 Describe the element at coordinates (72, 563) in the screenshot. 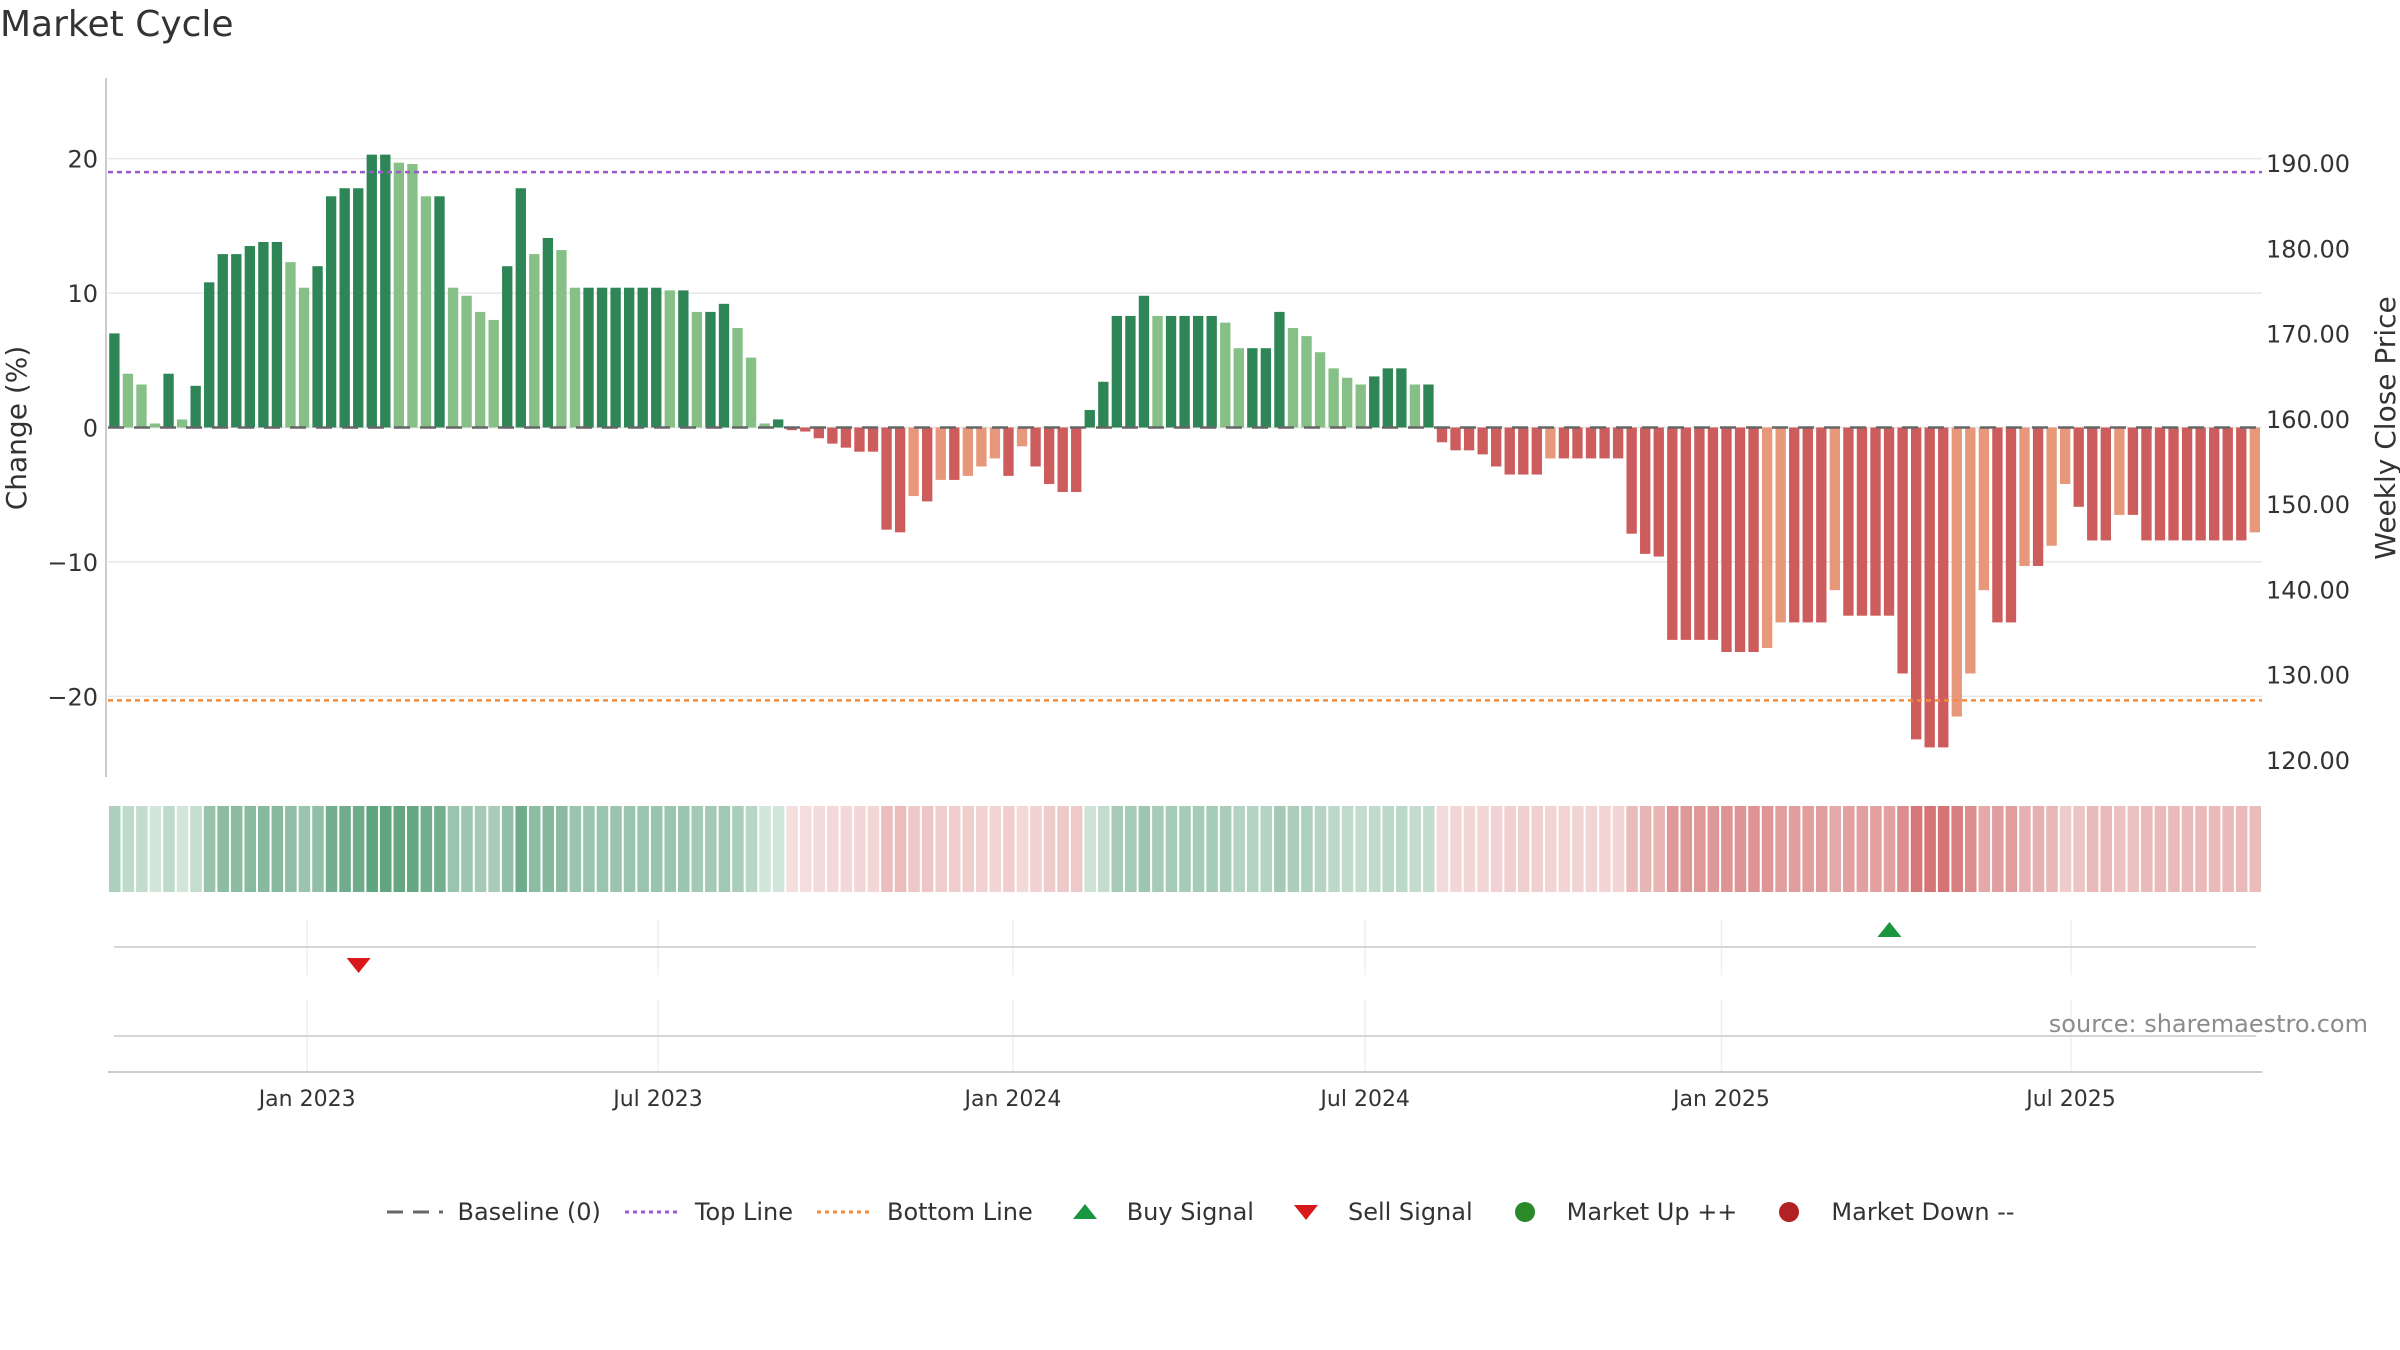

I see `y-tick-label: −10` at that location.